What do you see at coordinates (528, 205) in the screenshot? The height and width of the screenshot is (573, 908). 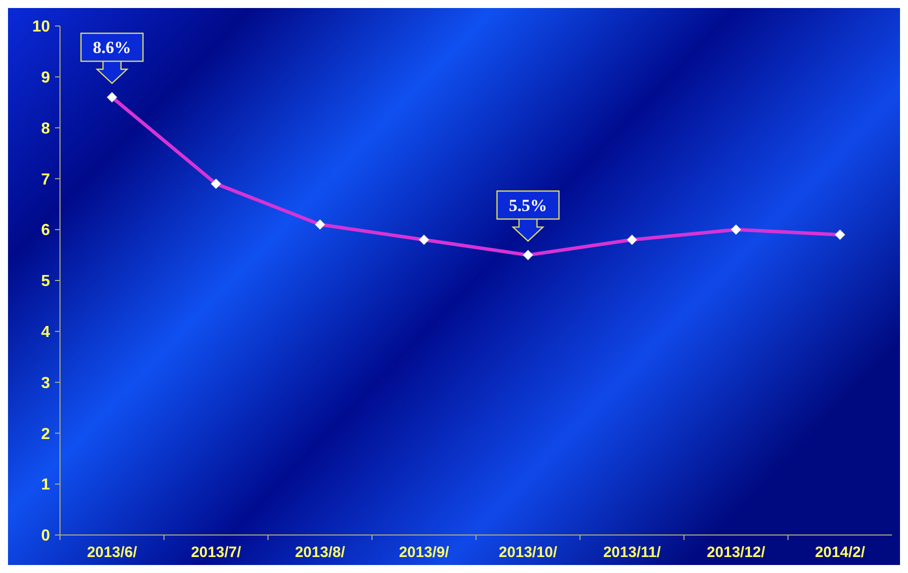 I see `annotation: 5.5%` at bounding box center [528, 205].